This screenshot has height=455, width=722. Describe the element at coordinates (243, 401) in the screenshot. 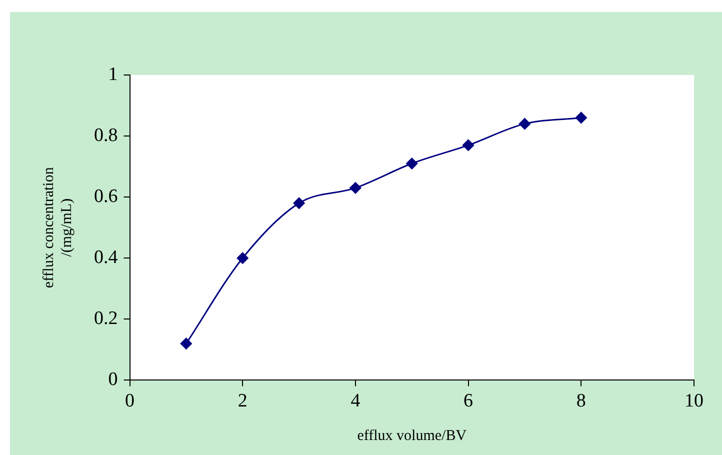

I see `x-tick-label: 2` at that location.